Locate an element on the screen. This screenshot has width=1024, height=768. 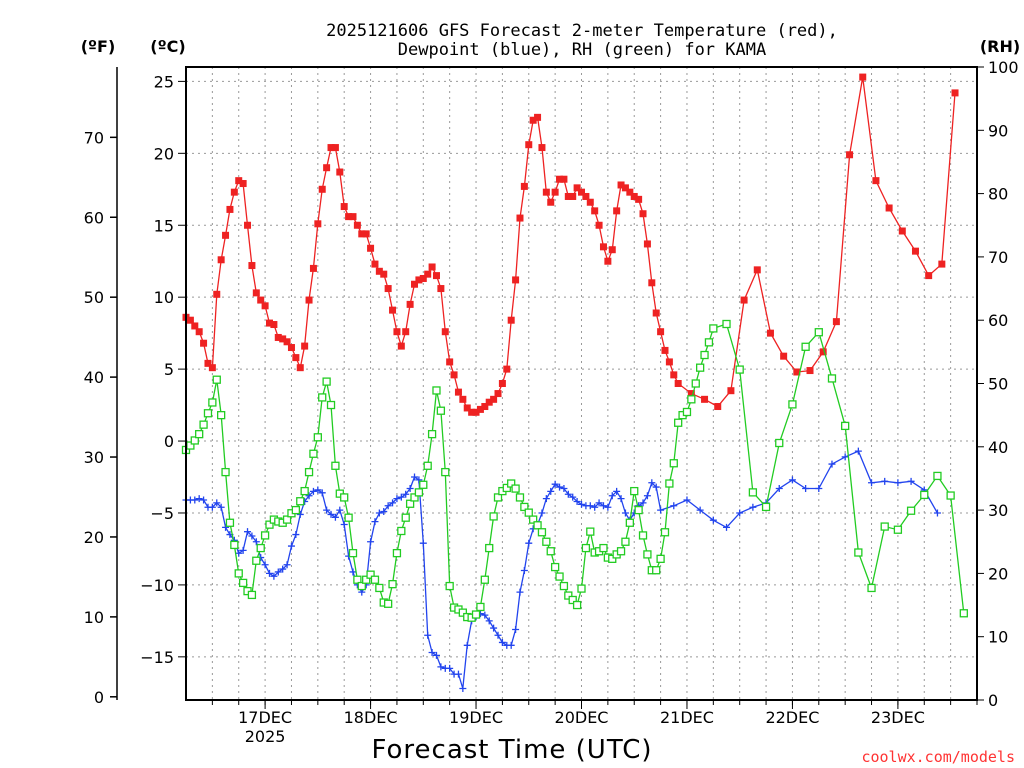
fahrenheit-tick-label: 0 is located at coordinates (99, 697).